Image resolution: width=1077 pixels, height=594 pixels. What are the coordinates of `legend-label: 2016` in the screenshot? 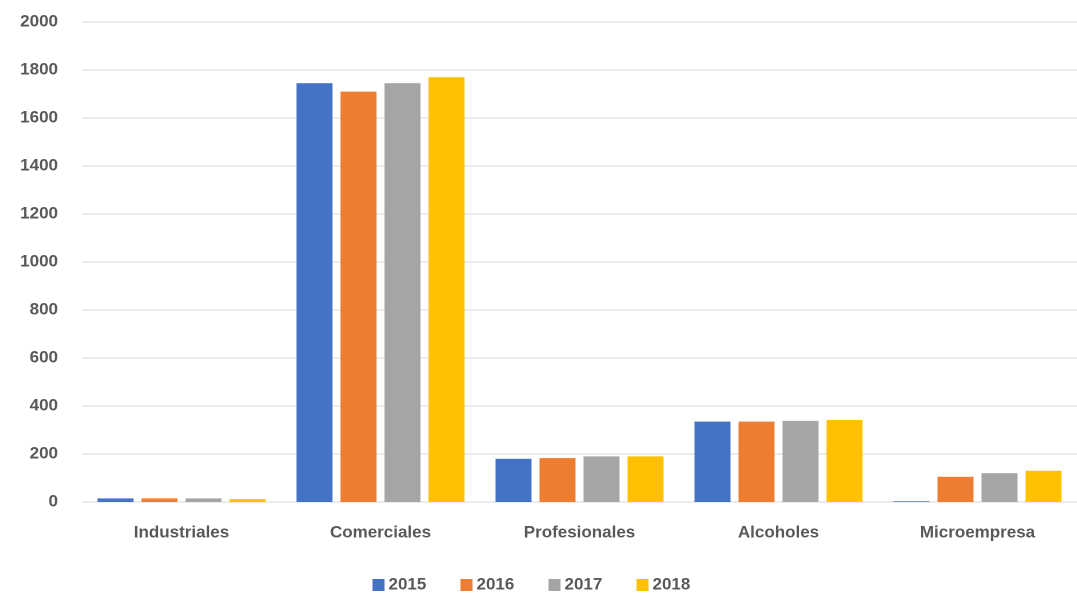 It's located at (496, 583).